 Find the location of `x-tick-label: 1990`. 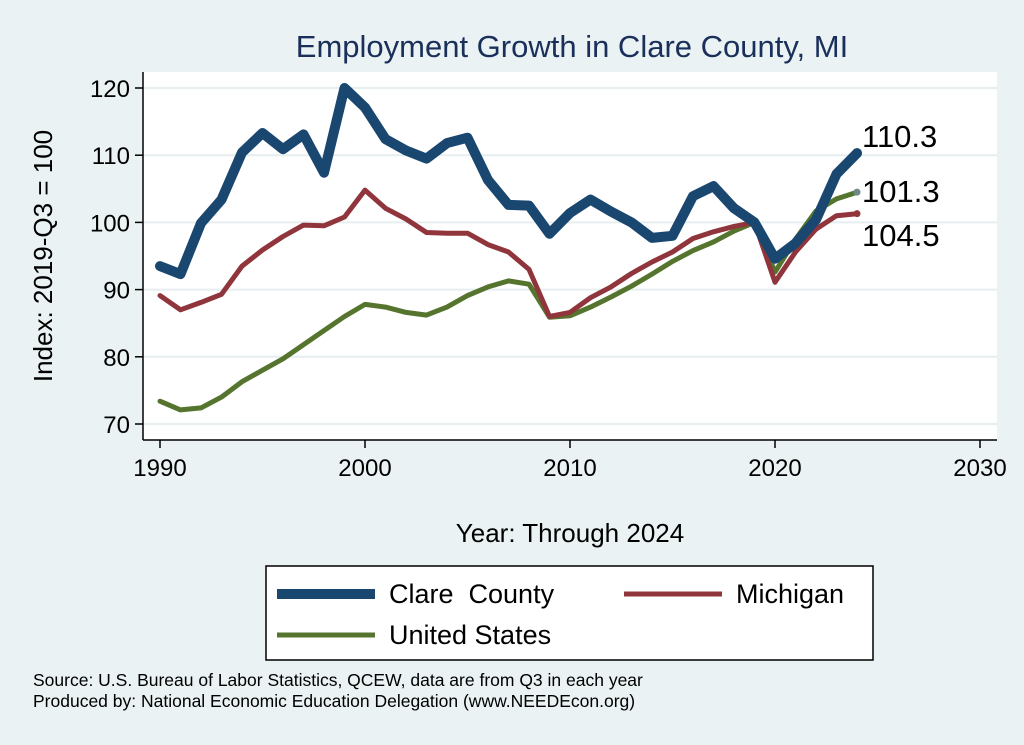

x-tick-label: 1990 is located at coordinates (159, 468).